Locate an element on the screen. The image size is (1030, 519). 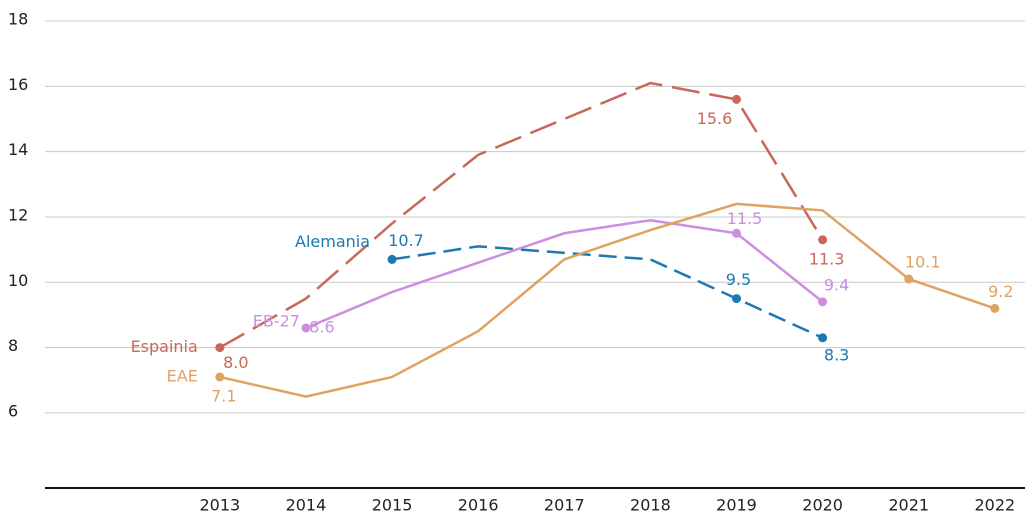
x-tick-label: 2013 is located at coordinates (219, 505).